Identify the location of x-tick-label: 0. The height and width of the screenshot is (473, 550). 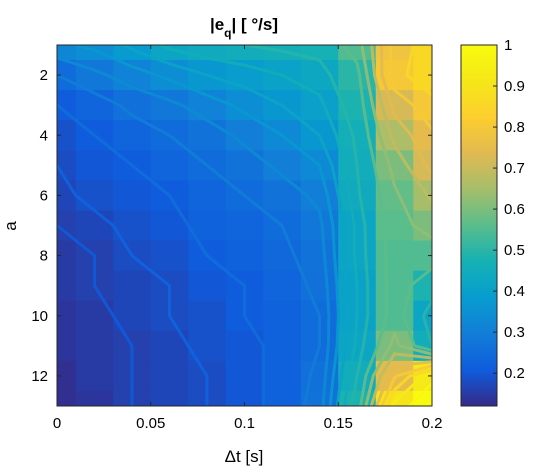
(57, 423).